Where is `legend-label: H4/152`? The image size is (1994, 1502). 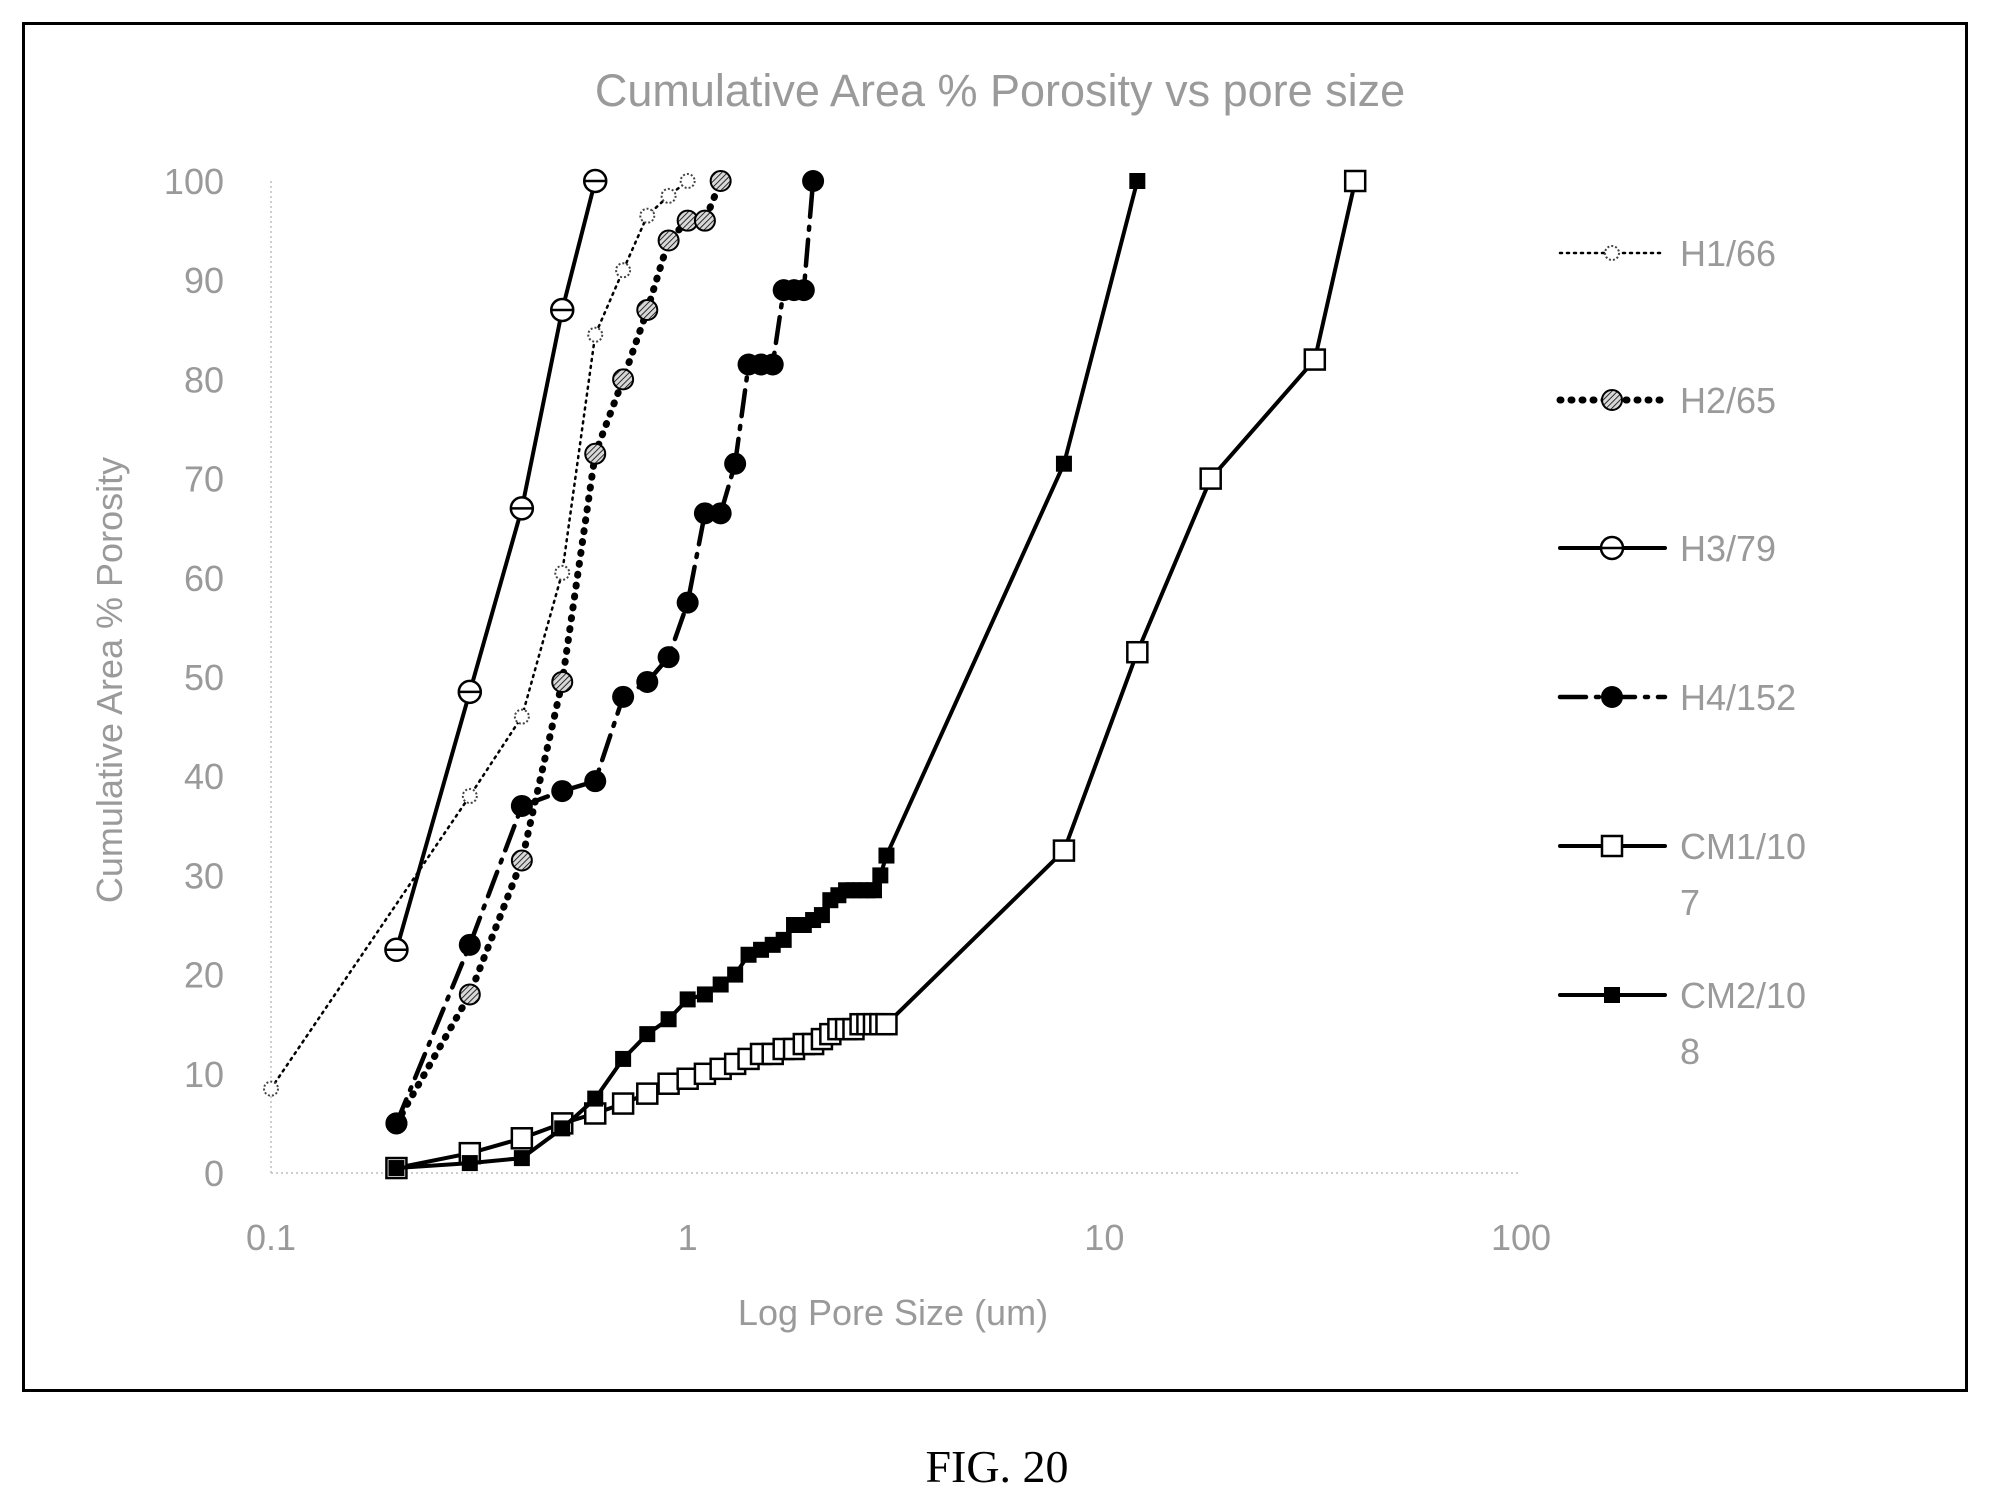
legend-label: H4/152 is located at coordinates (1738, 697).